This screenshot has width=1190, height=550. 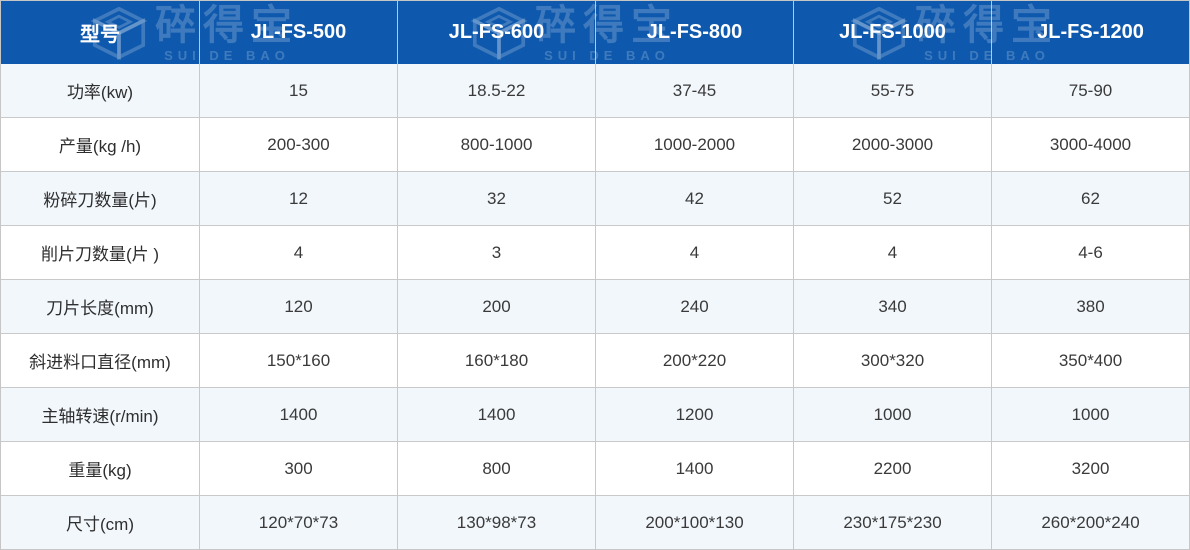 I want to click on table-cell: 200*220, so click(x=695, y=360).